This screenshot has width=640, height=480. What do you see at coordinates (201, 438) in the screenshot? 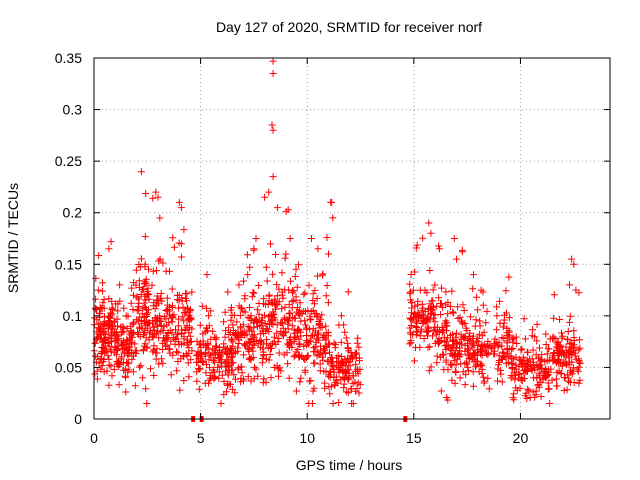
I see `x-tick-label: 5` at bounding box center [201, 438].